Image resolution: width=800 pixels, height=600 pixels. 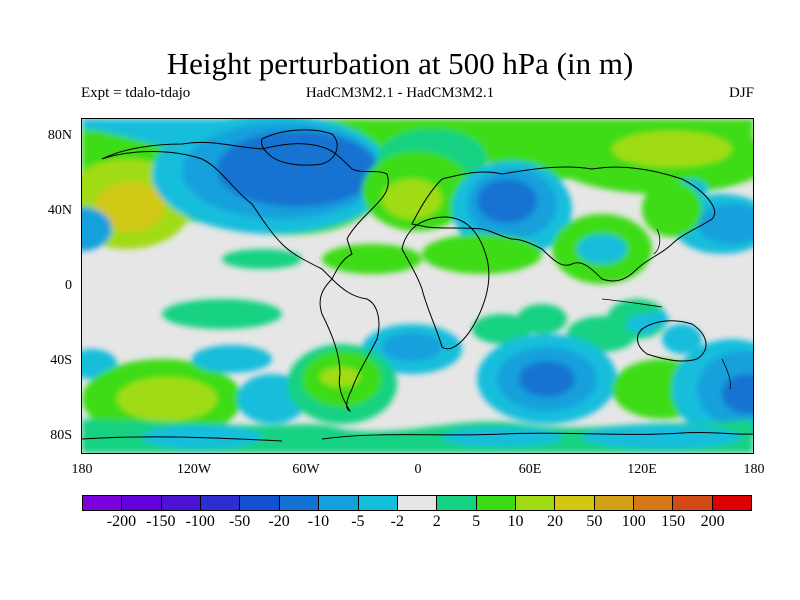 I want to click on lat-tick-label: 0, so click(x=68, y=285).